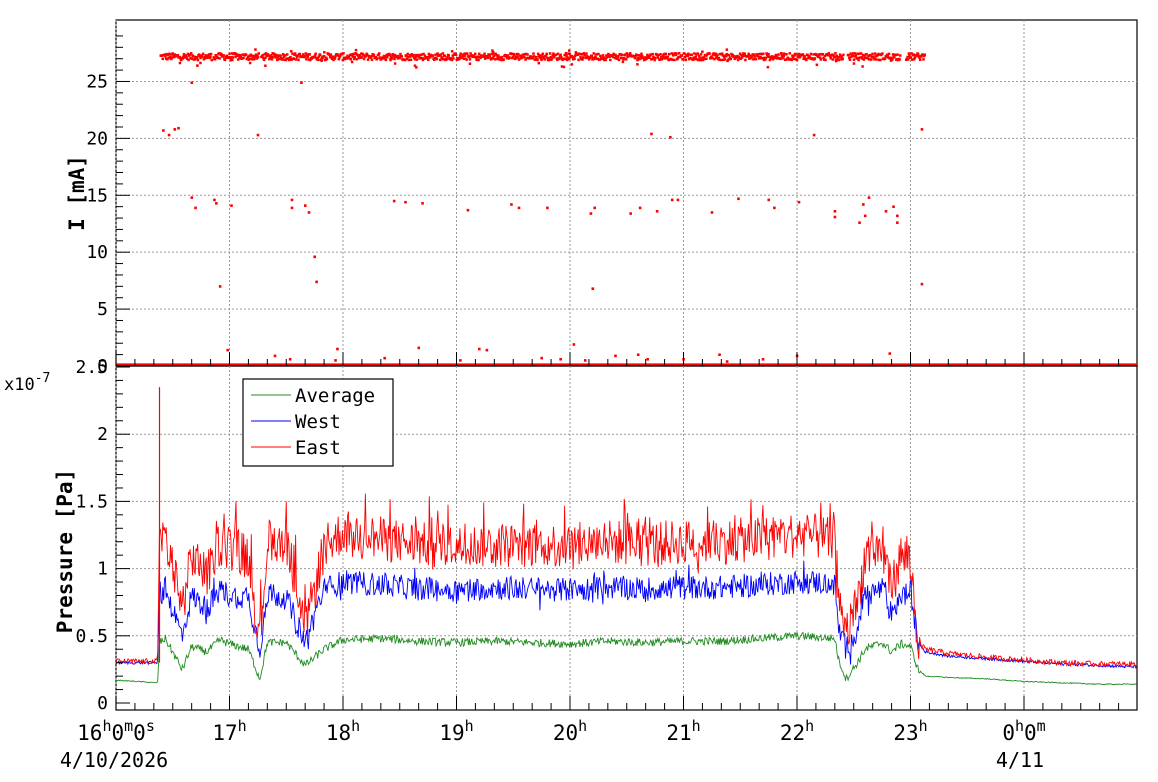 This screenshot has width=1158, height=782. I want to click on time-value: 0, so click(1030, 733).